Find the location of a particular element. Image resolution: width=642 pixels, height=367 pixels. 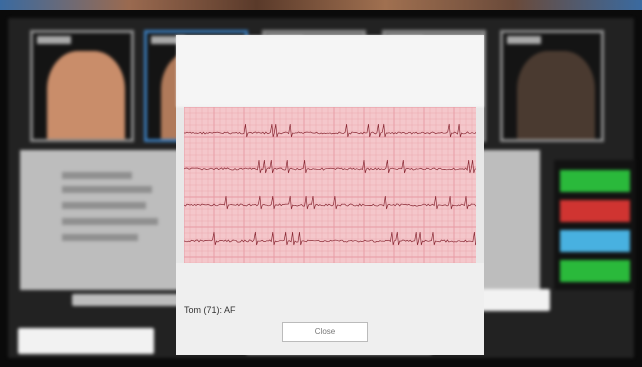

vital-bp is located at coordinates (595, 211).